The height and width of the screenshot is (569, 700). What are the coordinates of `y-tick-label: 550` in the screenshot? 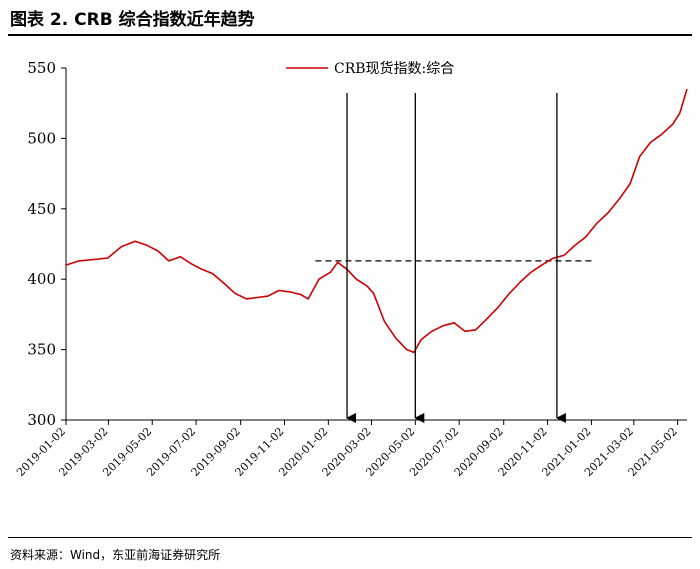 It's located at (41, 68).